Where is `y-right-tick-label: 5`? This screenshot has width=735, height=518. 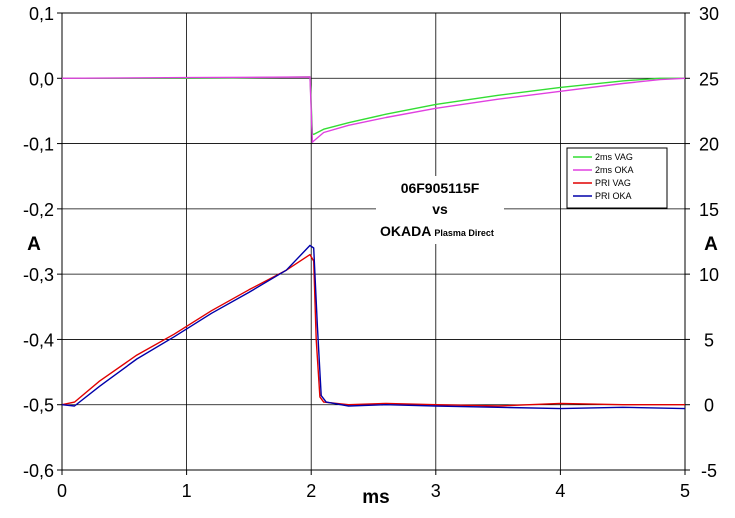
y-right-tick-label: 5 is located at coordinates (709, 340).